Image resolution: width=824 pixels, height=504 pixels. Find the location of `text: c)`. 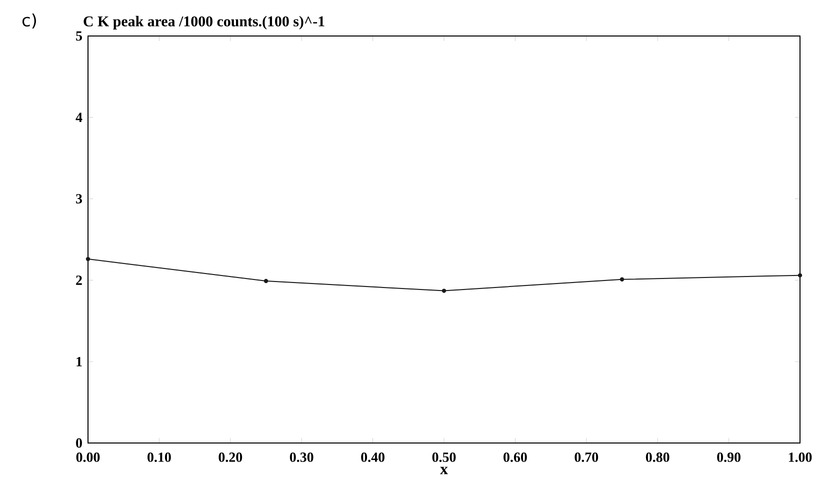

text: c) is located at coordinates (29, 21).